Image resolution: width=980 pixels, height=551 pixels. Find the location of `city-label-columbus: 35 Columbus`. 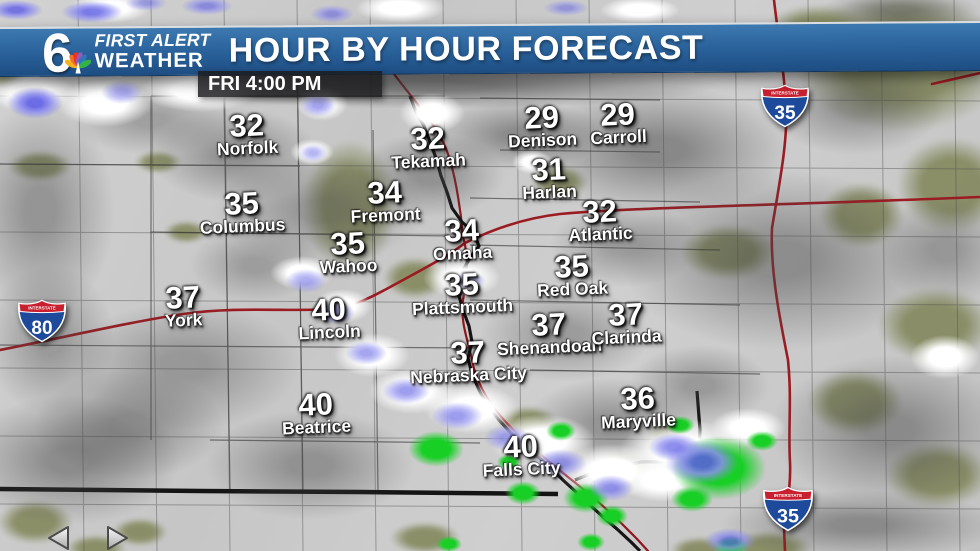

city-label-columbus: 35 Columbus is located at coordinates (242, 211).